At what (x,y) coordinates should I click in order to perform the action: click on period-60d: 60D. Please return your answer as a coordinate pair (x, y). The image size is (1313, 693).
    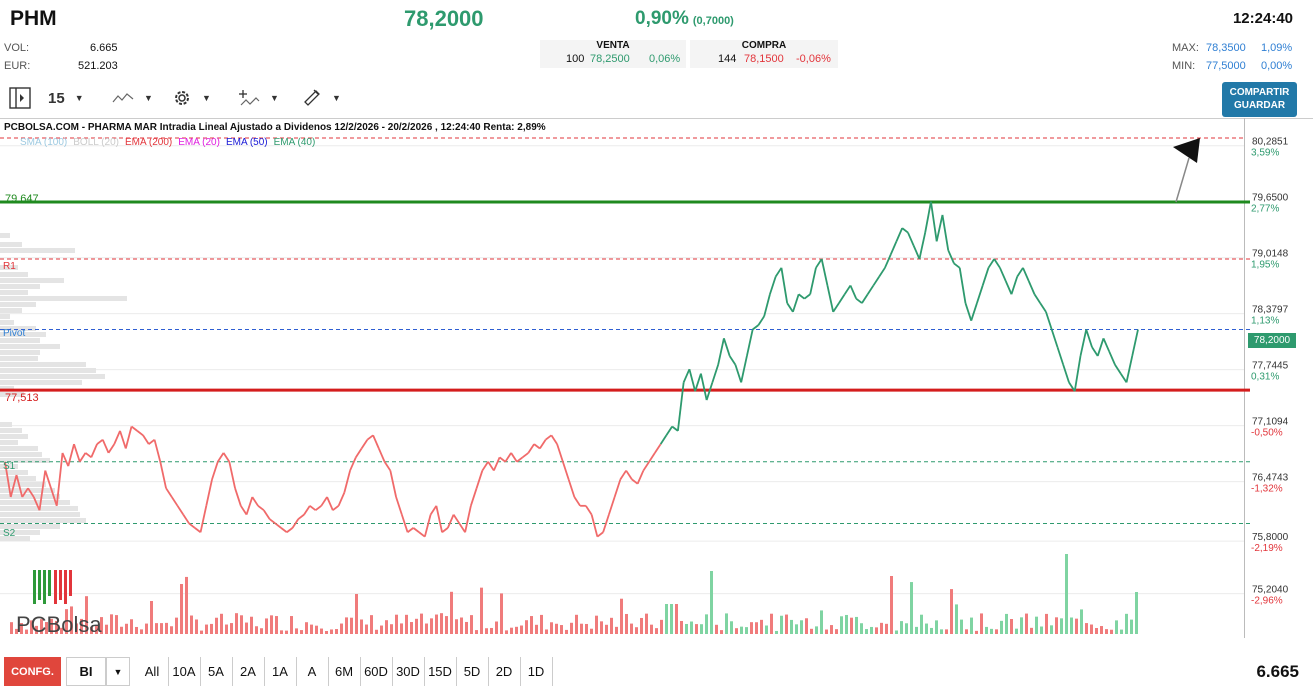
    Looking at the image, I should click on (376, 671).